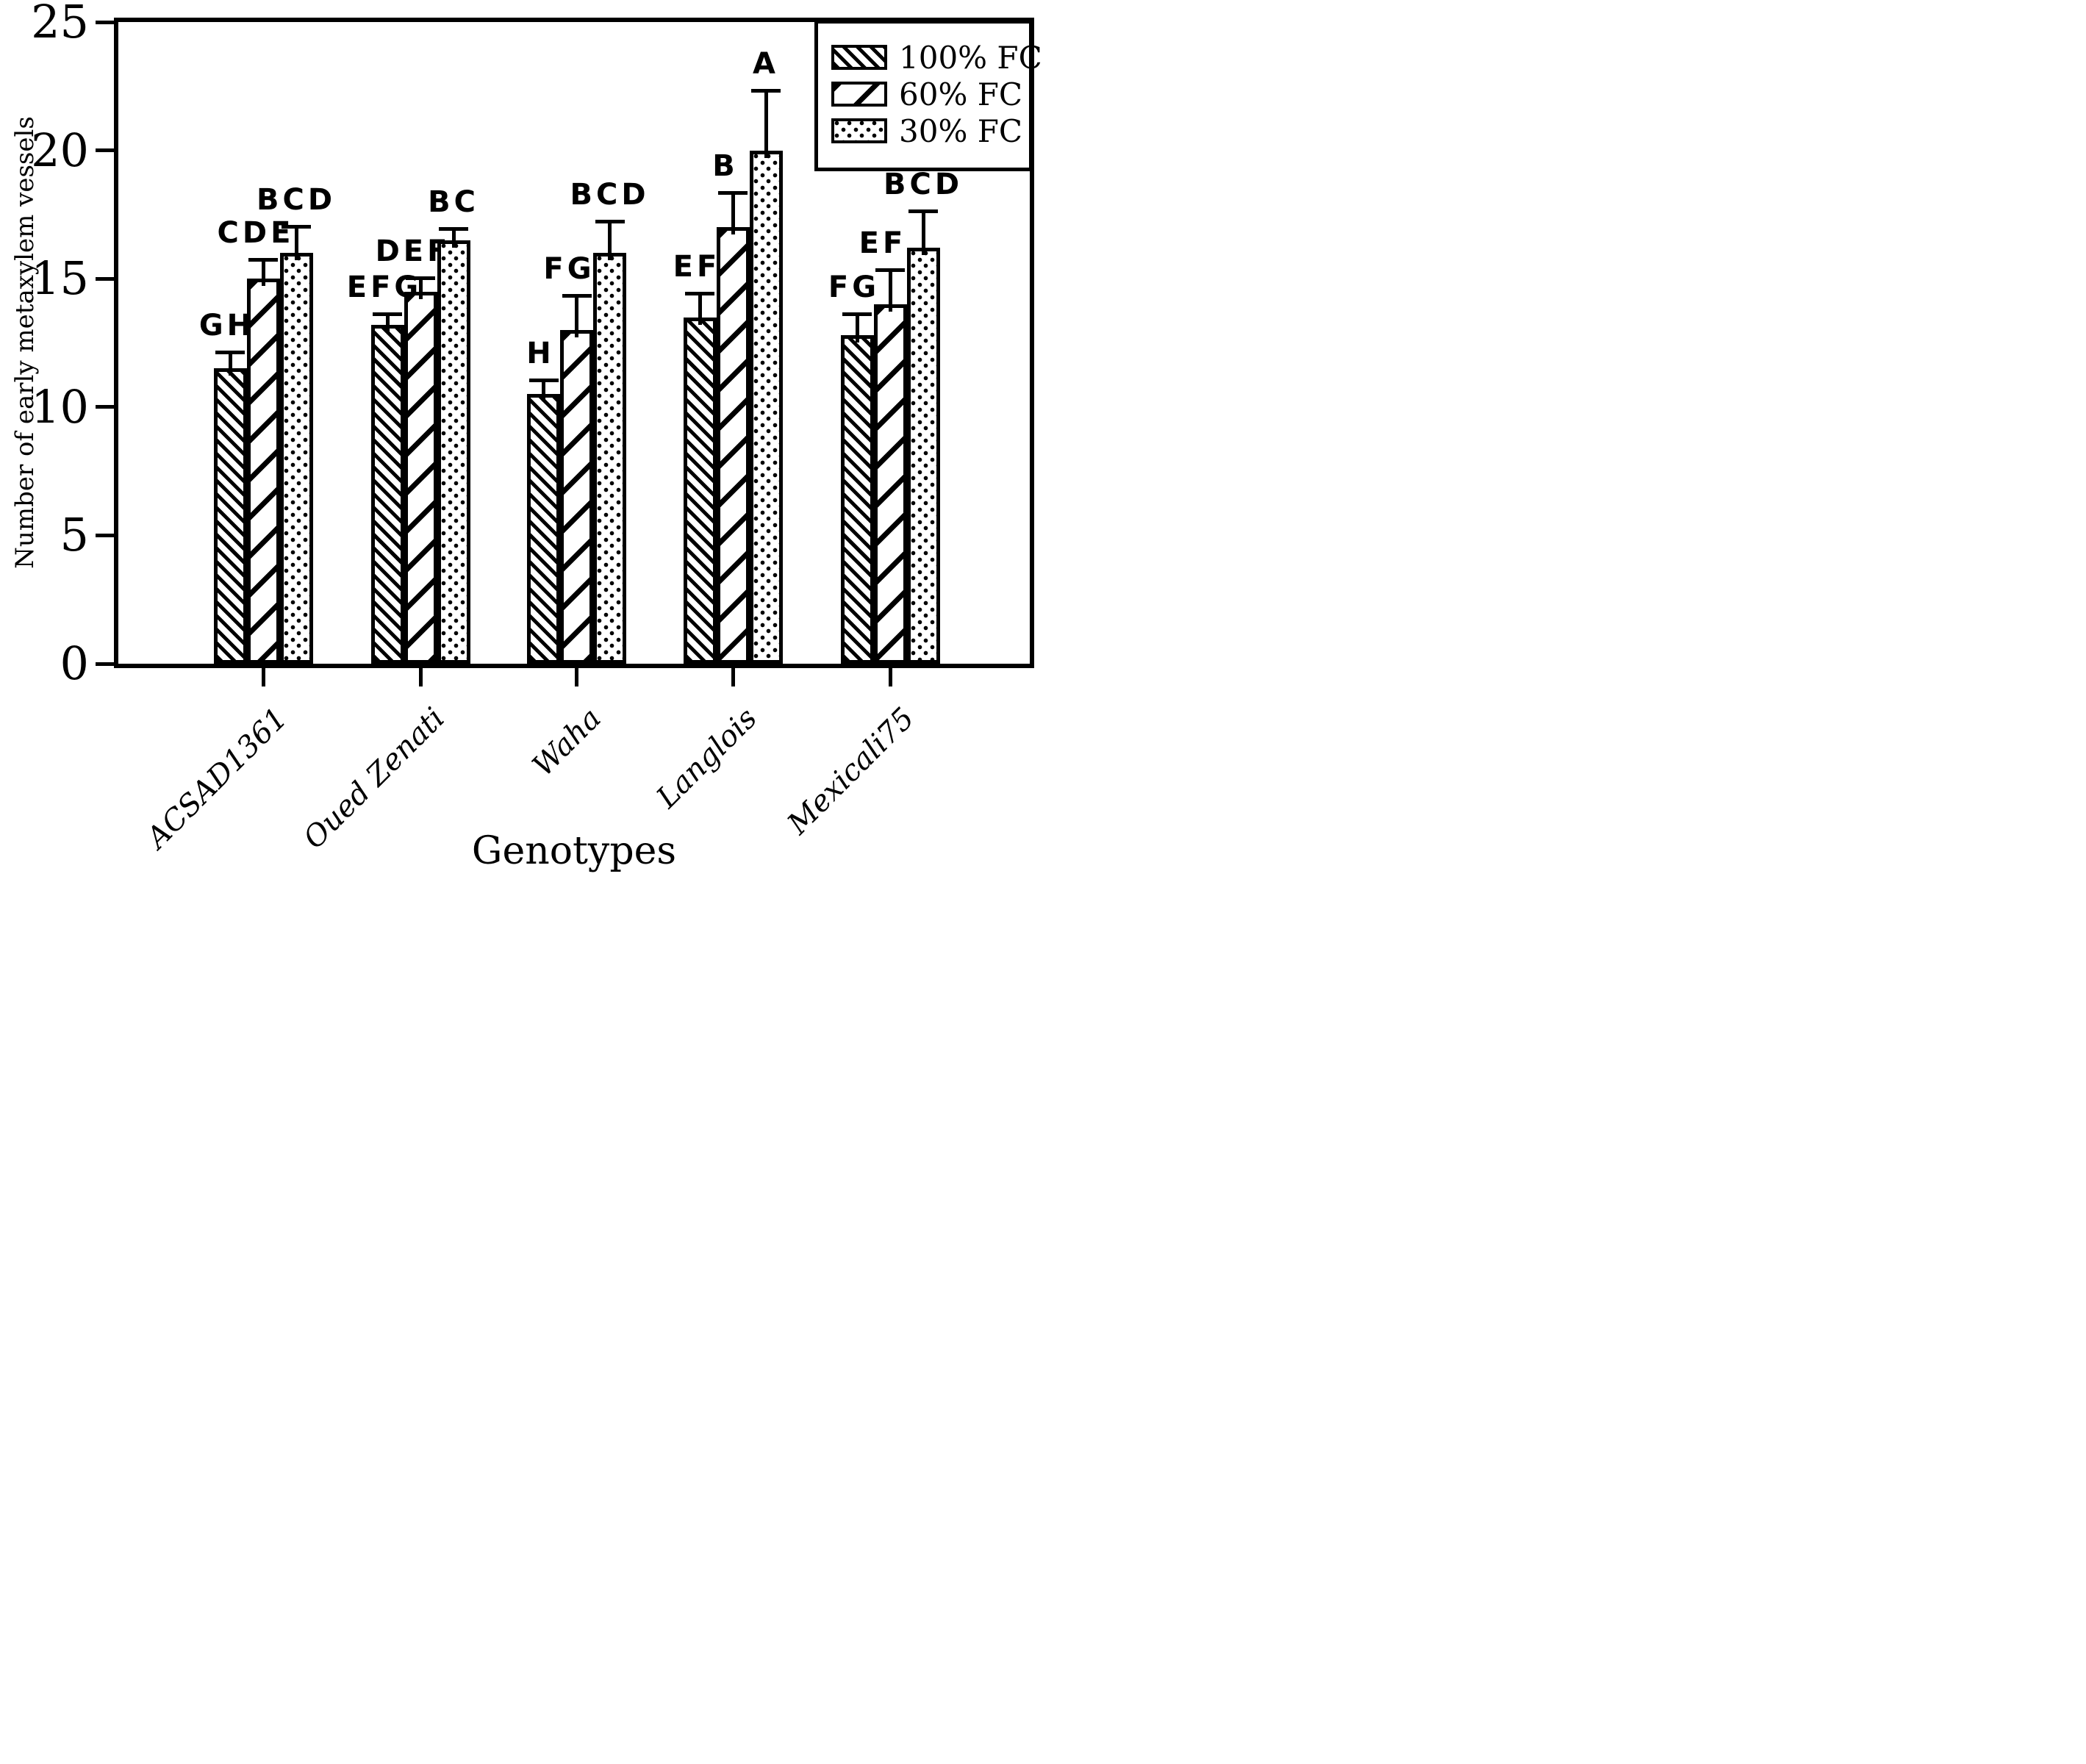 Image resolution: width=2086 pixels, height=1764 pixels. I want to click on y-axis-tick-label: 0, so click(74, 663).